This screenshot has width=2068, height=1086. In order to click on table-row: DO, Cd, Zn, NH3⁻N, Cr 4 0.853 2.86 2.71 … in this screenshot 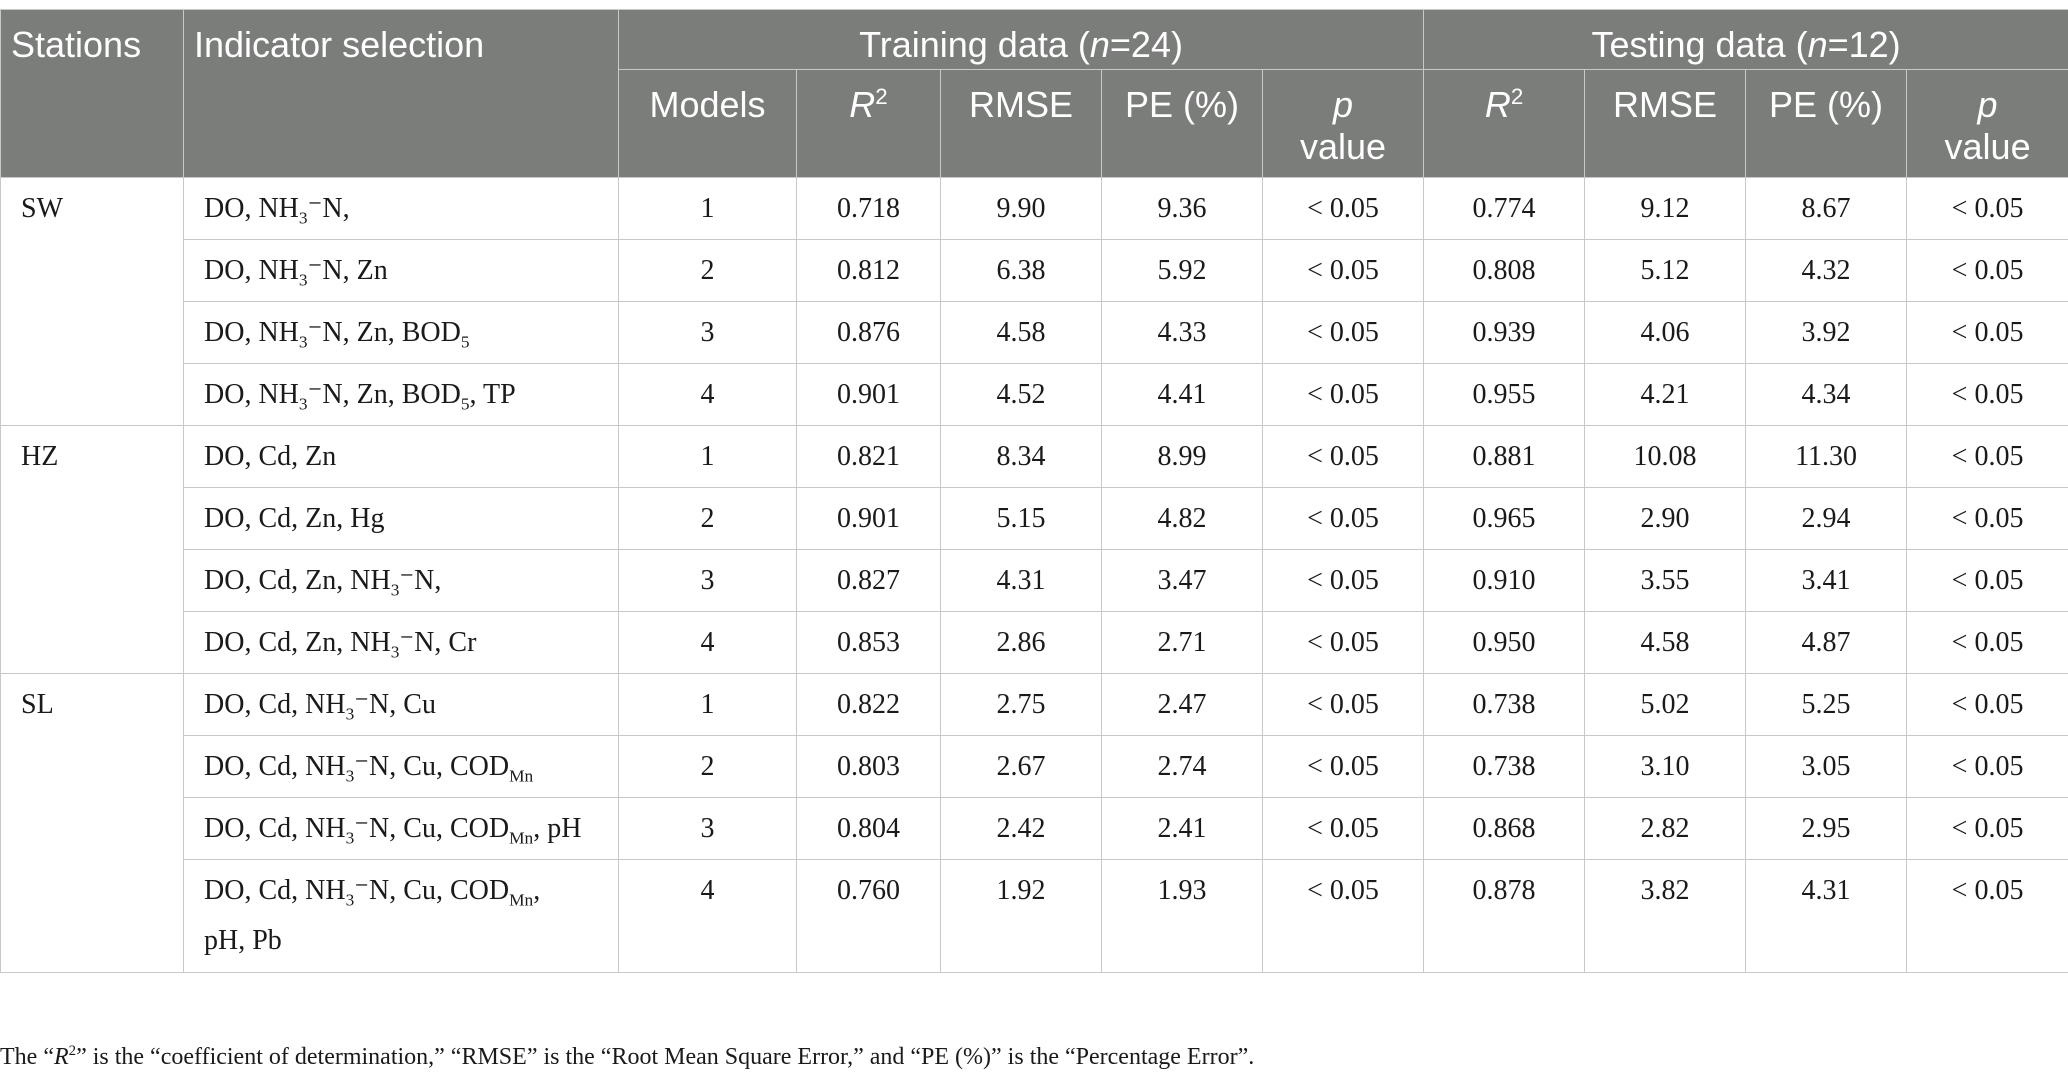, I will do `click(1034, 642)`.